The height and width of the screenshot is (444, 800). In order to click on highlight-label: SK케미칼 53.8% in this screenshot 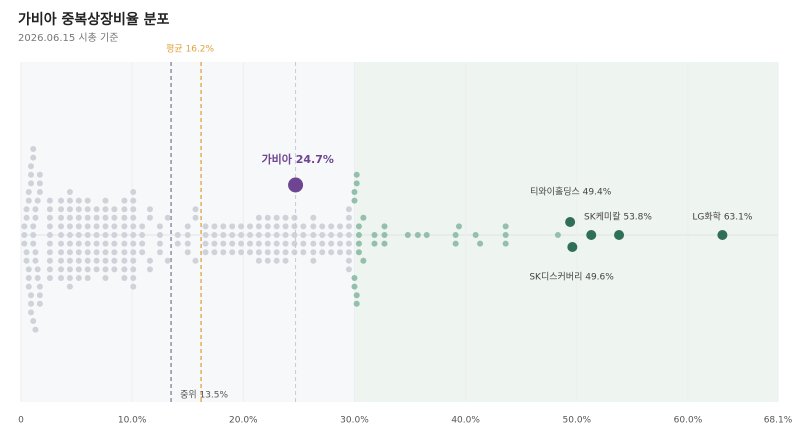, I will do `click(618, 217)`.